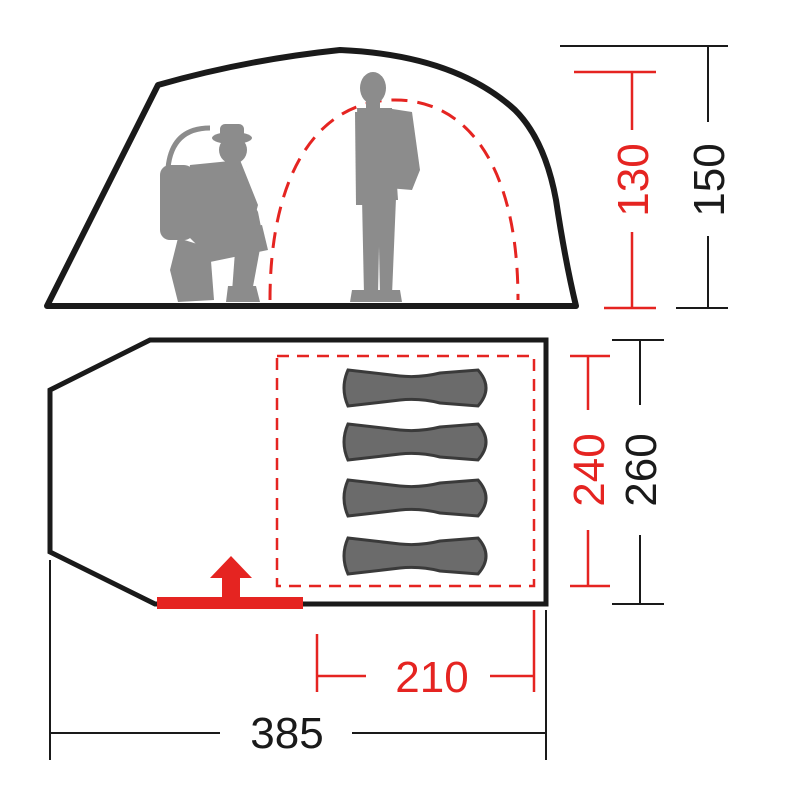 The image size is (800, 800). I want to click on inner-length-dimension, so click(425, 651).